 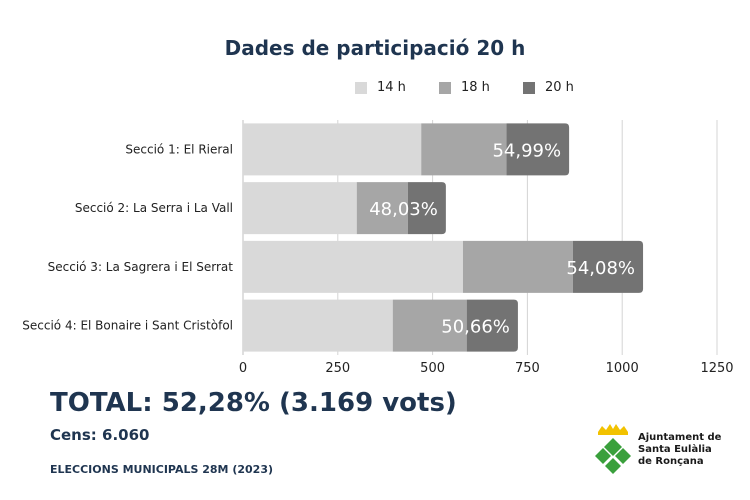 I want to click on category-label: Secció 3: La Sagrera i El Serrat, so click(x=141, y=267).